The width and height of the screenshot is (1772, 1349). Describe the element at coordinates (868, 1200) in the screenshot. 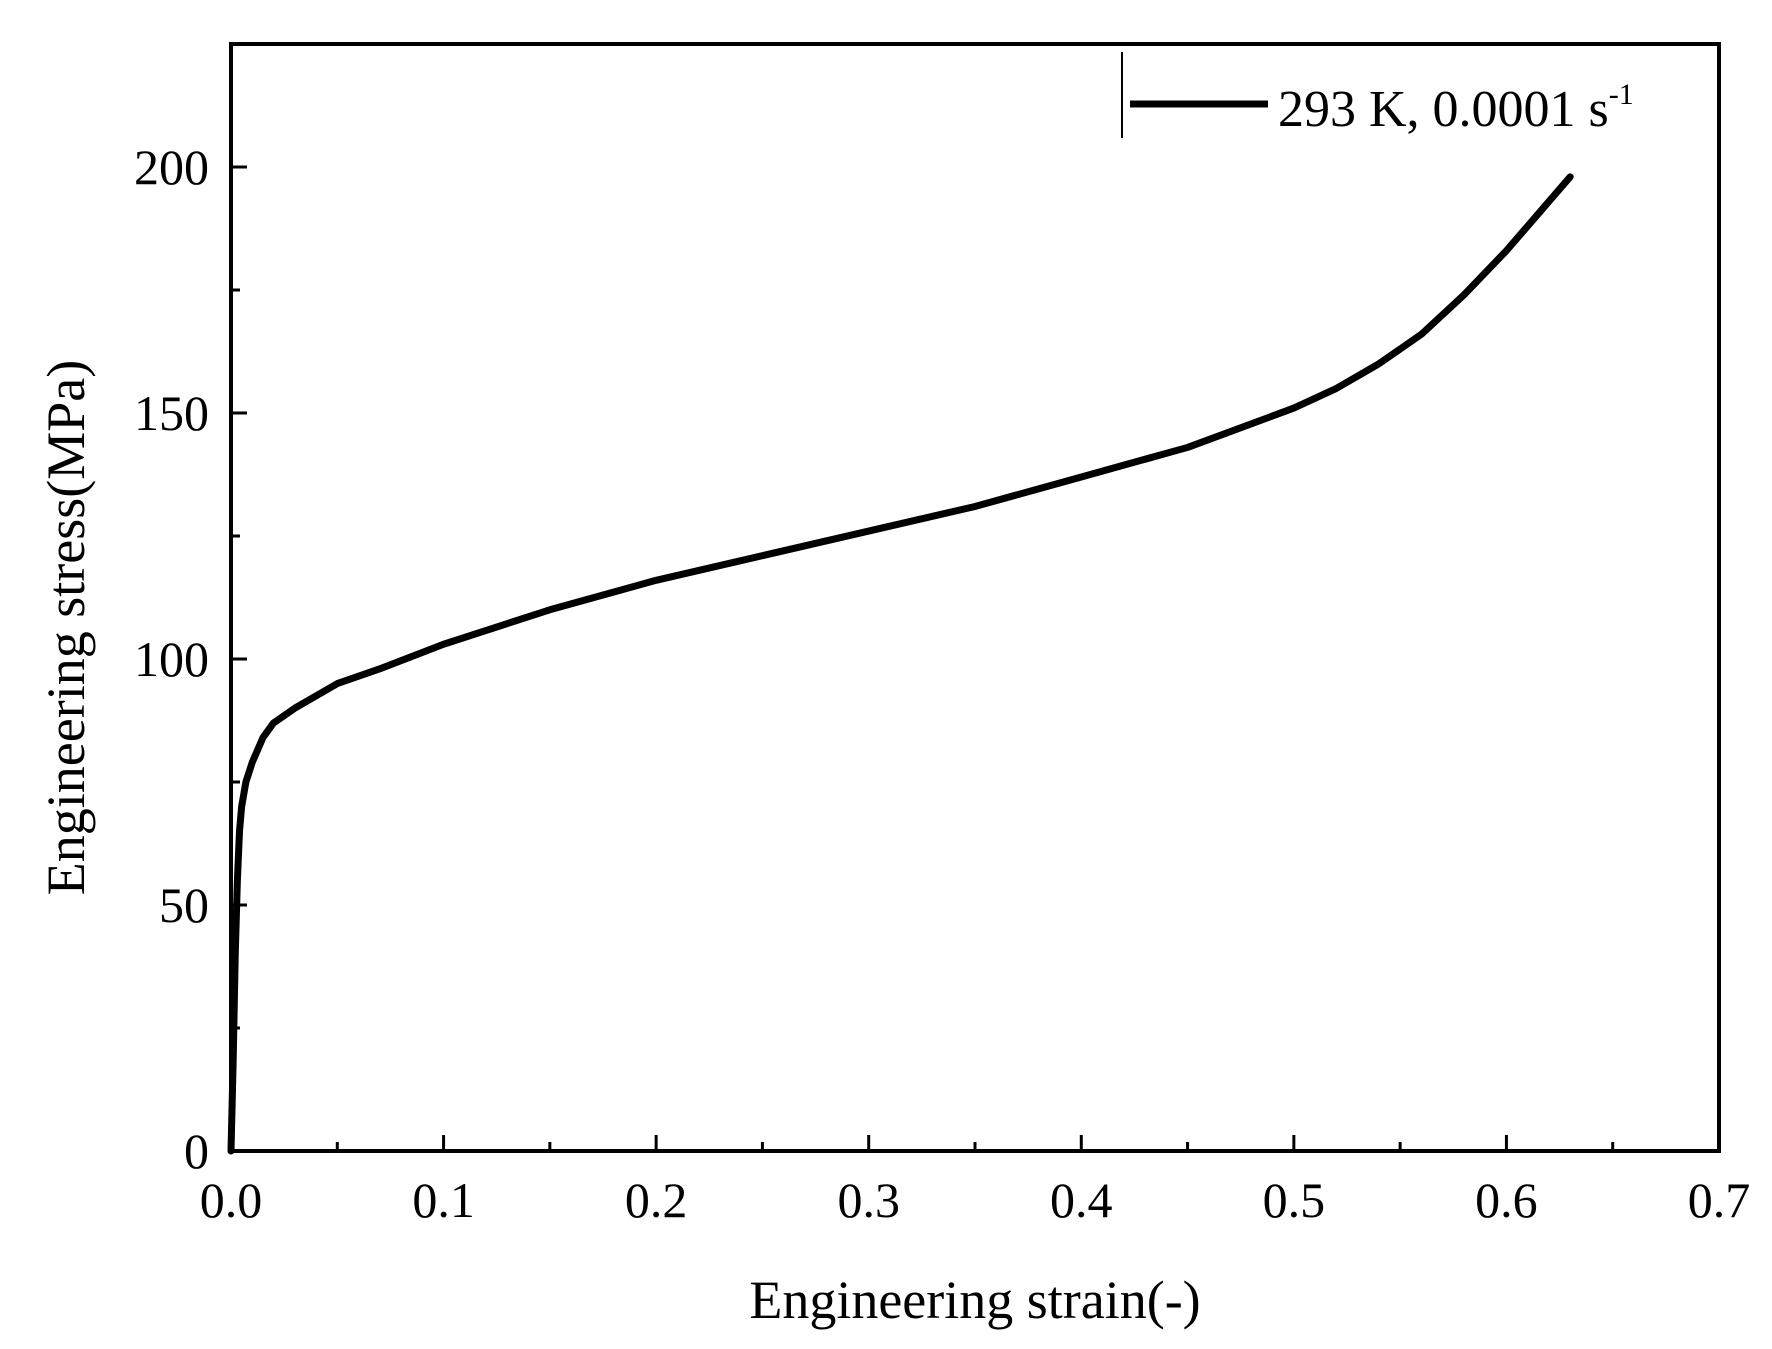

I see `x-tick-label: 0.3` at that location.